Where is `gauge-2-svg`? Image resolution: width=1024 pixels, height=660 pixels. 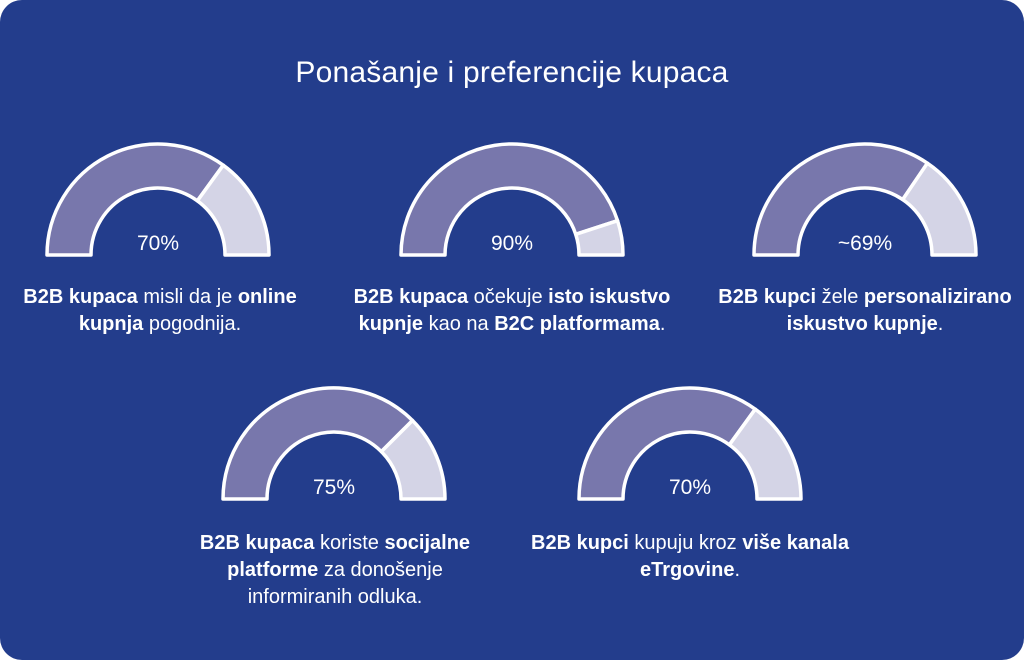
gauge-2-svg is located at coordinates (512, 199).